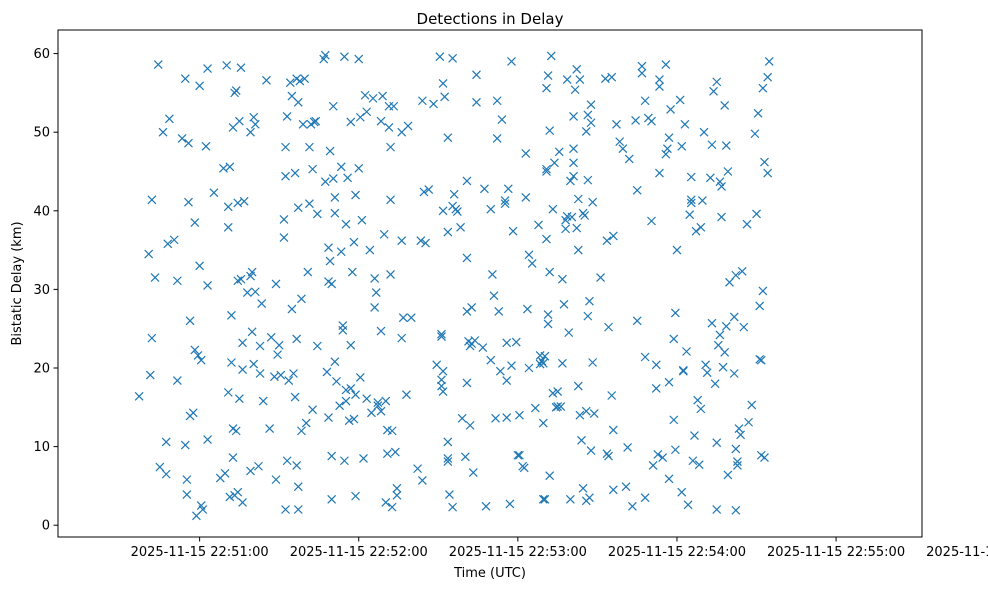  What do you see at coordinates (41, 369) in the screenshot?
I see `y-tick-label: 20` at bounding box center [41, 369].